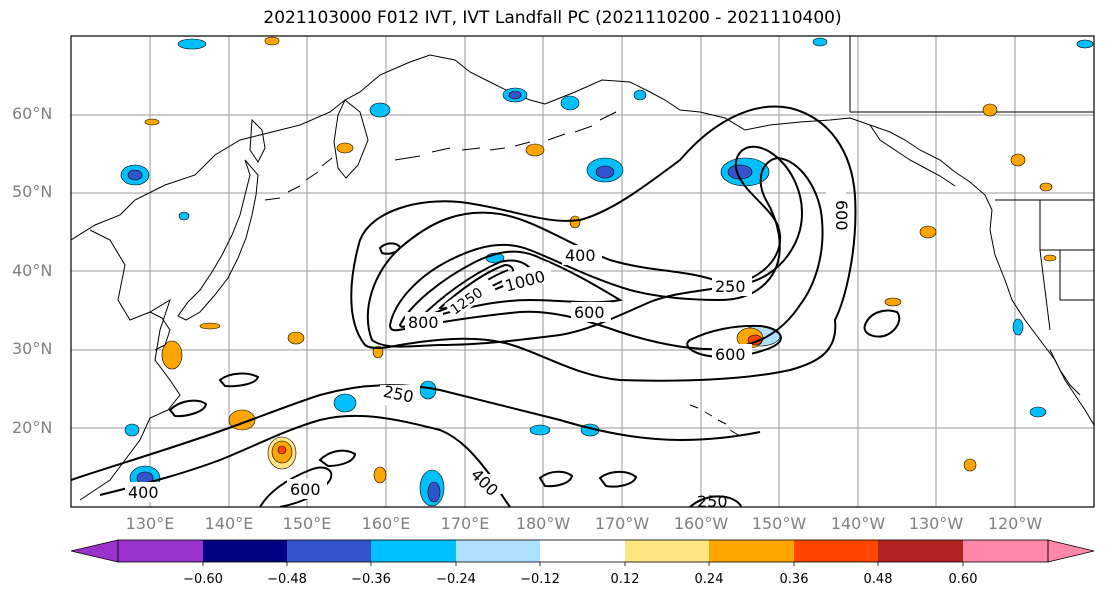 This screenshot has height=601, width=1105. Describe the element at coordinates (606, 253) in the screenshot. I see `contour-600-main` at that location.